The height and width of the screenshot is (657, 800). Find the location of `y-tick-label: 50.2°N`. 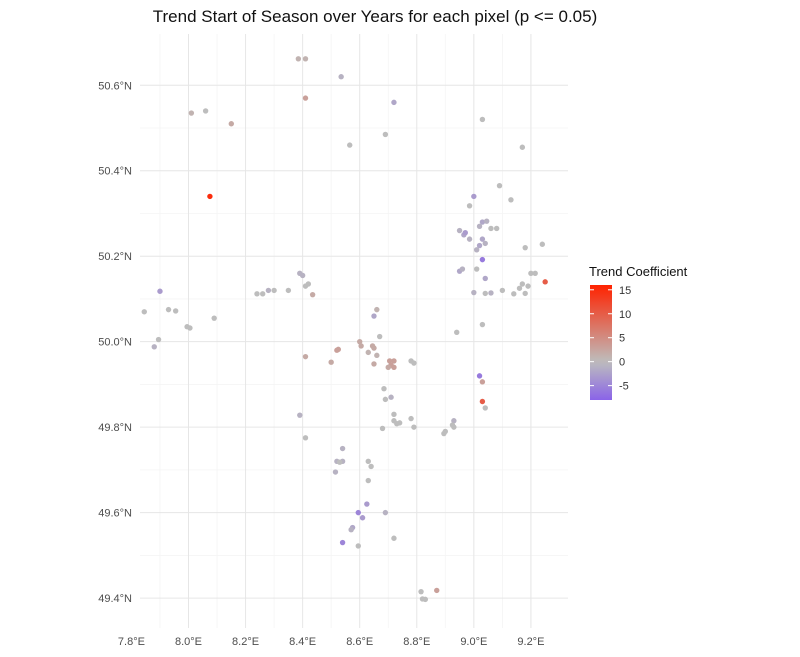

y-tick-label: 50.2°N is located at coordinates (115, 257).